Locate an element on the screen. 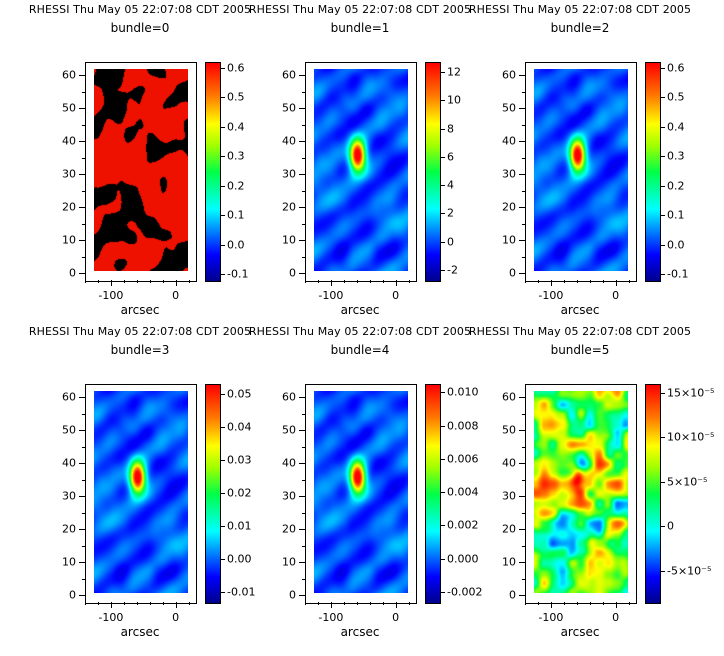  y-tick-label: 20 is located at coordinates (69, 207).